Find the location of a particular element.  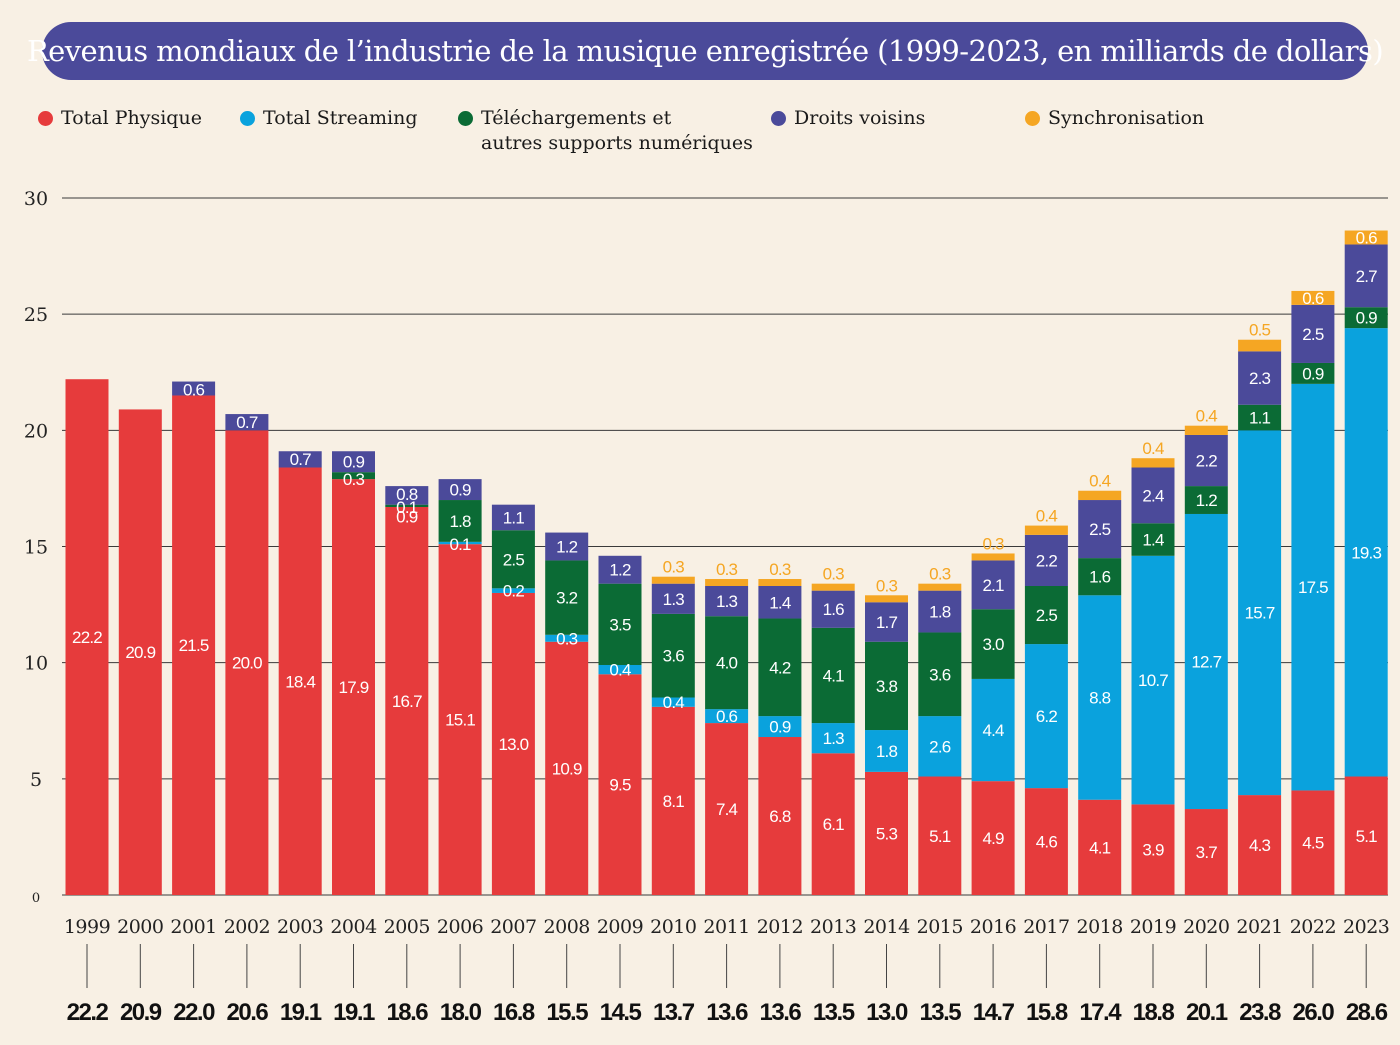

total-value-label: 15.8 is located at coordinates (1047, 1012).